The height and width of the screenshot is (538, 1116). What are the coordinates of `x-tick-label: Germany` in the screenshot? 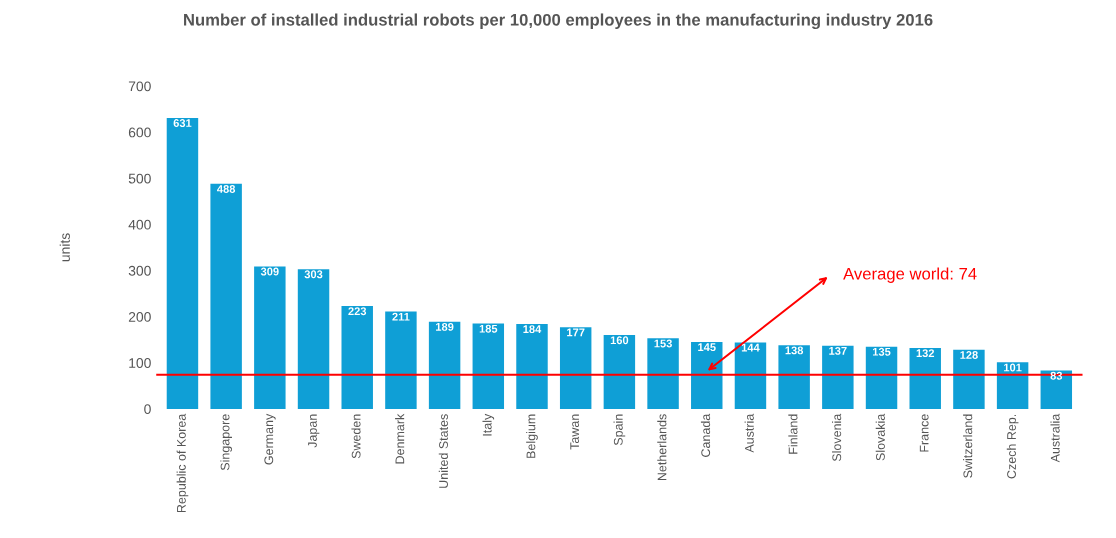 It's located at (270, 439).